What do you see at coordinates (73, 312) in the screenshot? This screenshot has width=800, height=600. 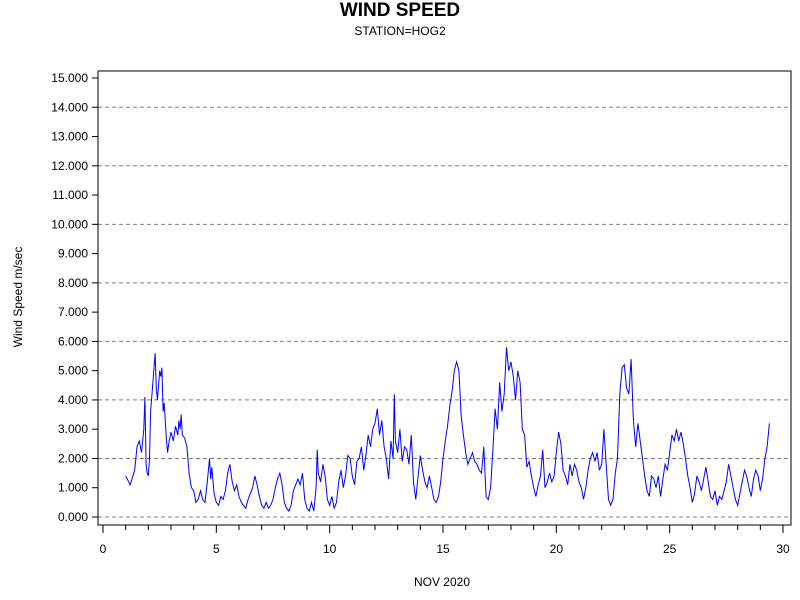 I see `y-tick-label: 7.000` at bounding box center [73, 312].